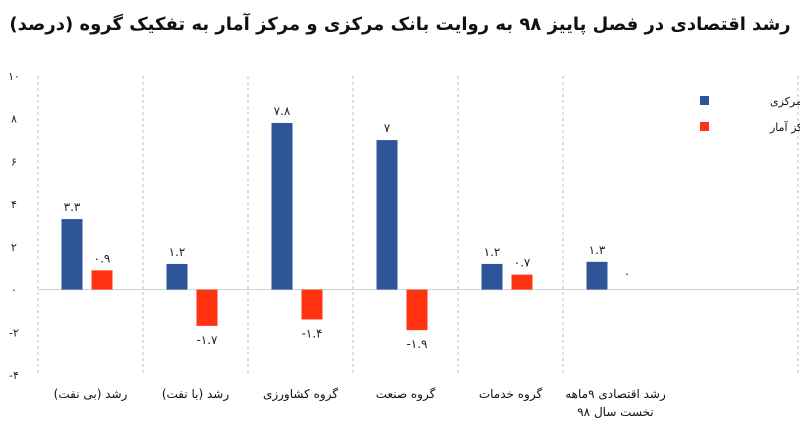 Image resolution: width=800 pixels, height=427 pixels. Describe the element at coordinates (14, 119) in the screenshot. I see `y-tick-label: ۸` at that location.